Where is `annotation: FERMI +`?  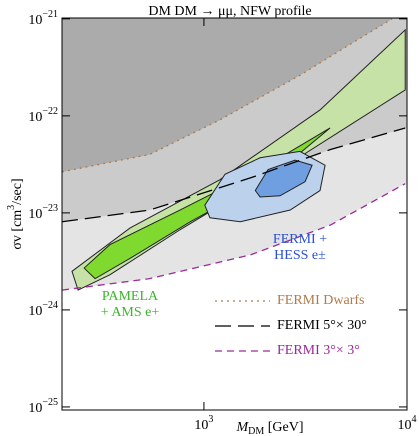 annotation: FERMI + is located at coordinates (300, 239).